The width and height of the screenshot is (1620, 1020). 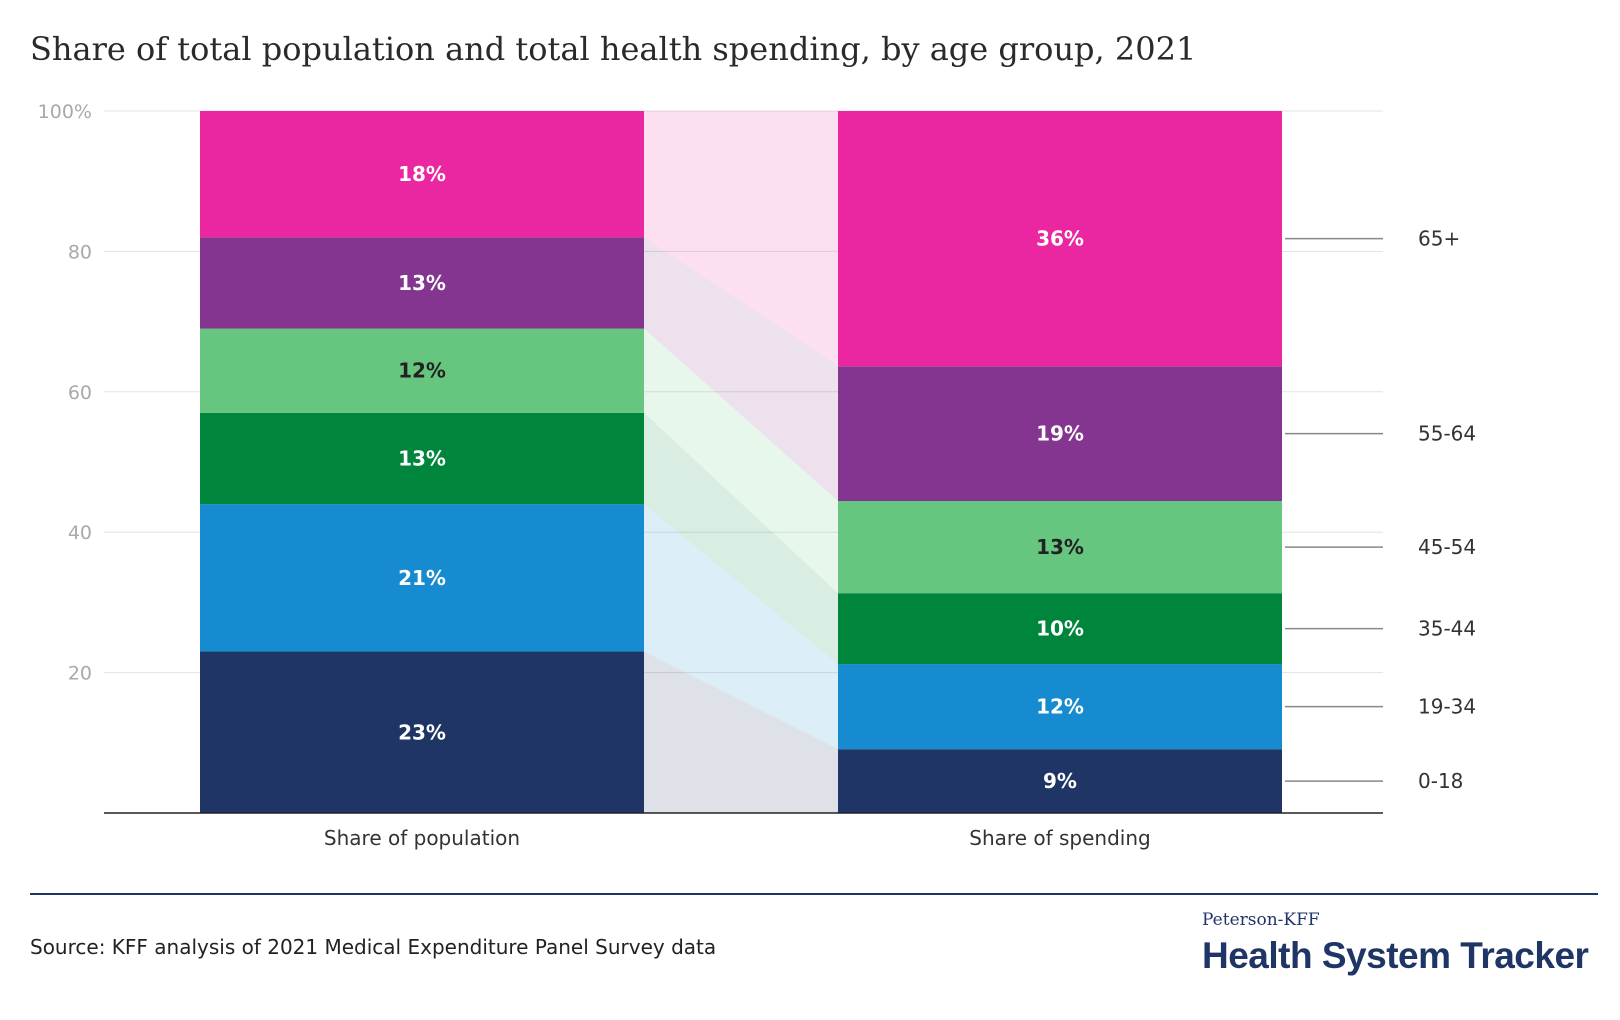 I want to click on bar-segment-0-18-population, so click(x=422, y=732).